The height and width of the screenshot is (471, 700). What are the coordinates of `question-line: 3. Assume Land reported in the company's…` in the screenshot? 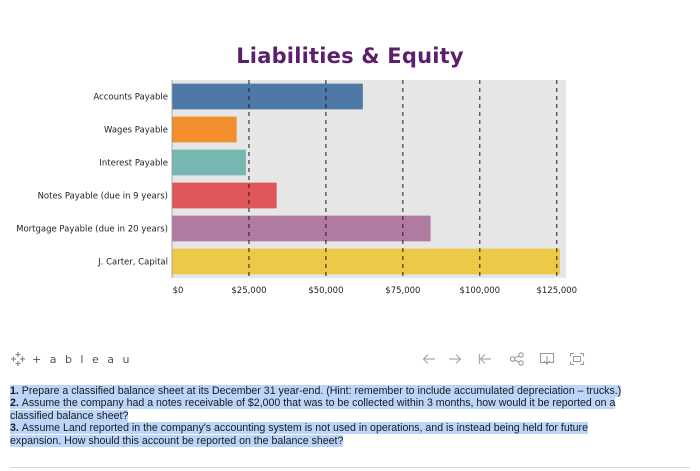 It's located at (355, 428).